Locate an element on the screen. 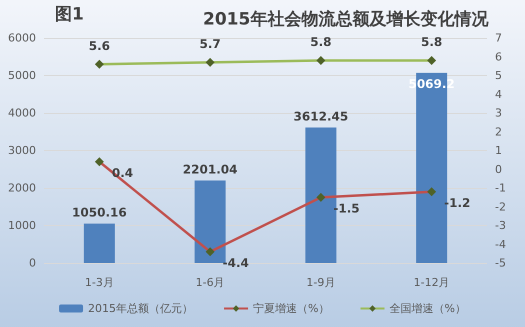 This screenshot has height=327, width=525. y2-tick-label: 7 is located at coordinates (498, 38).